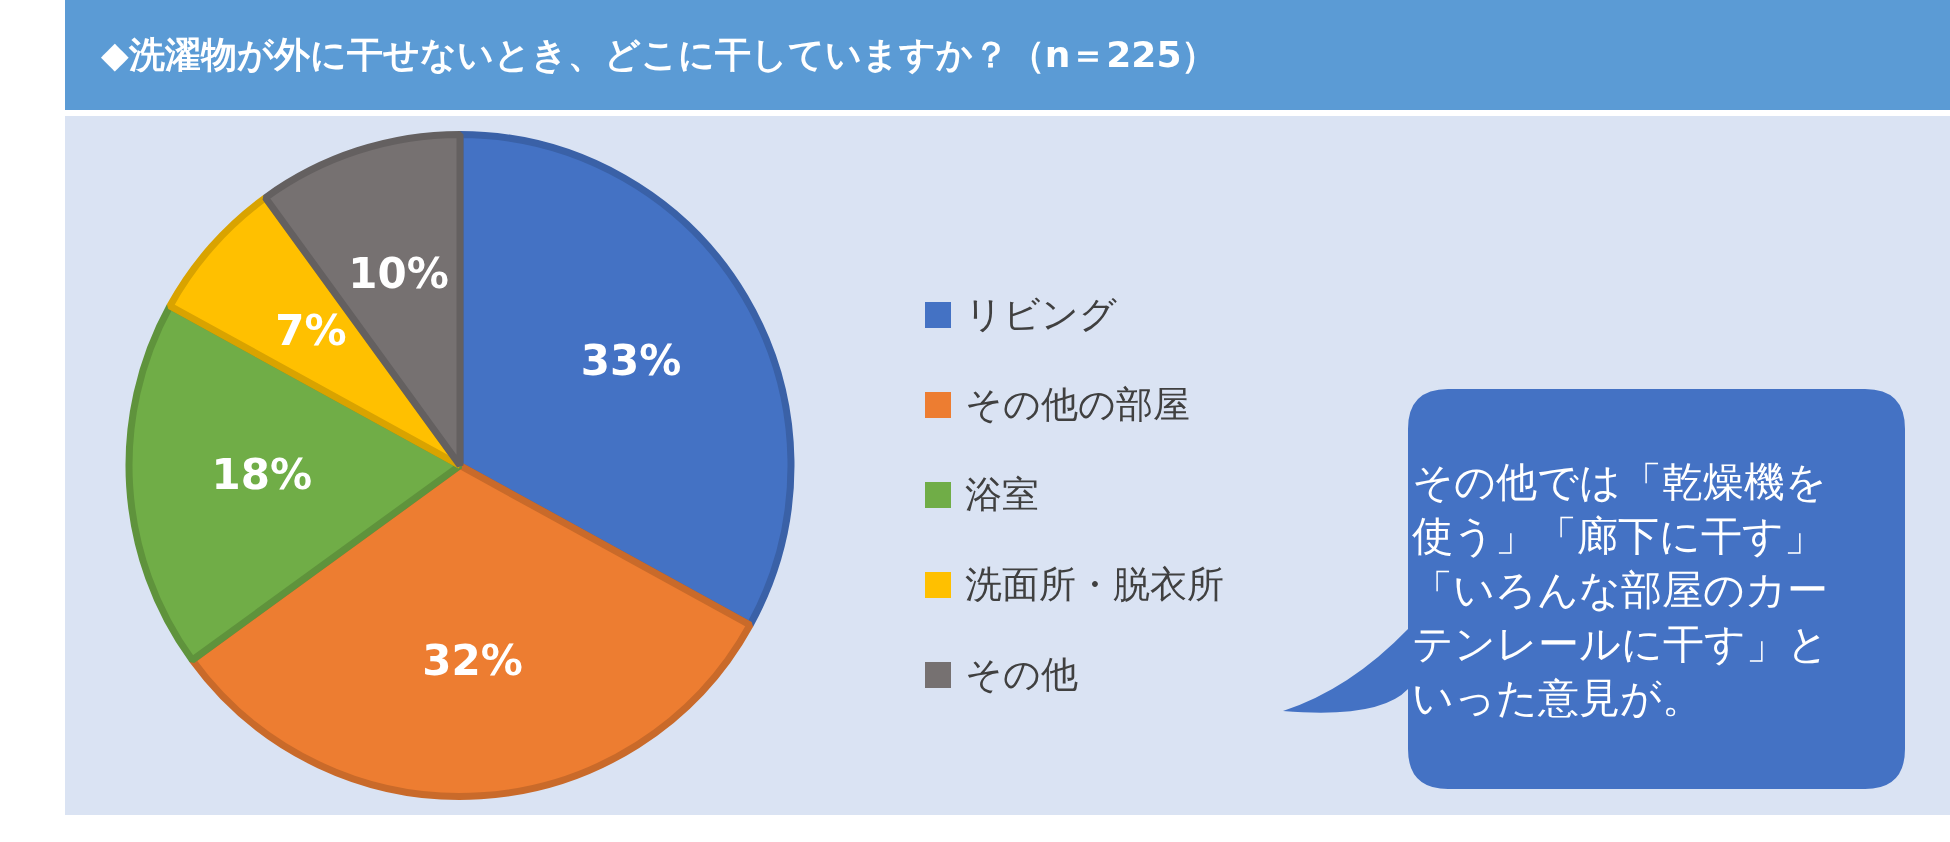 The image size is (1950, 842). Describe the element at coordinates (631, 361) in the screenshot. I see `data-label: 33%` at that location.